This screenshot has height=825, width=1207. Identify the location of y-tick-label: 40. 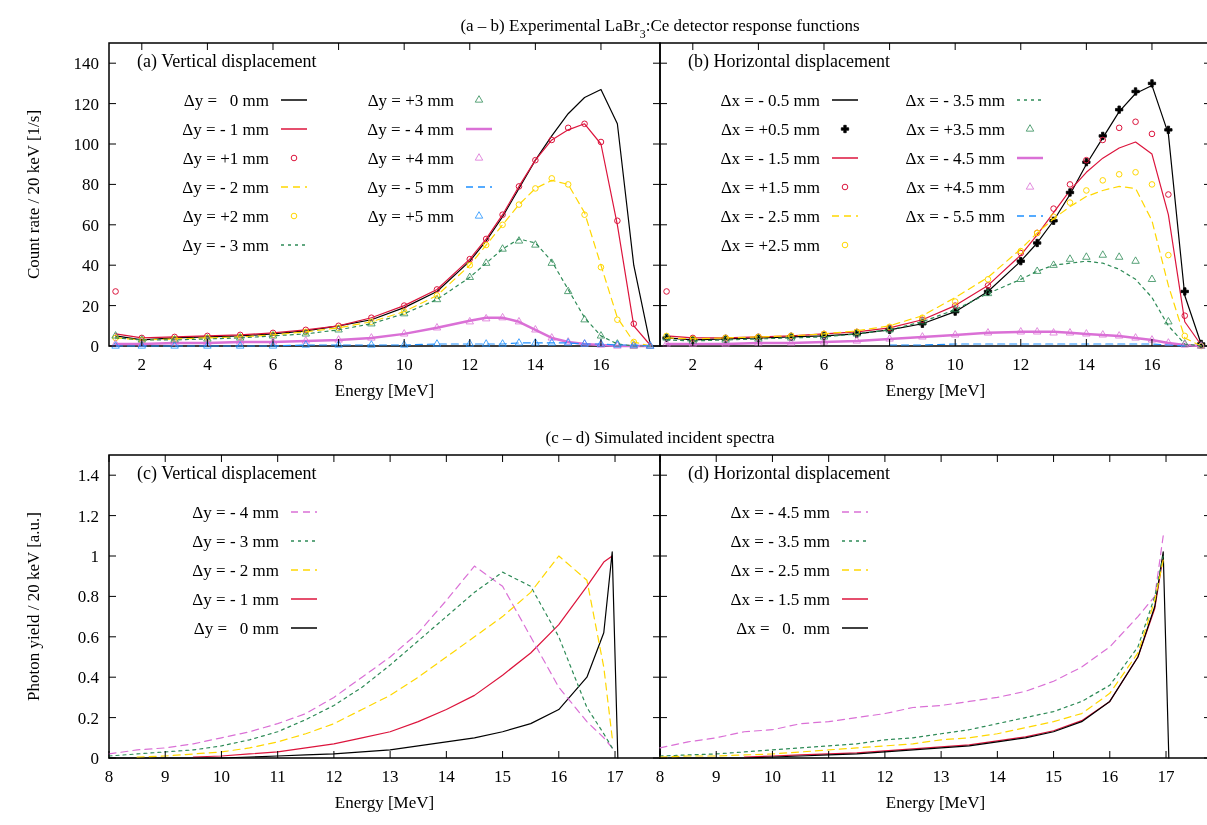
(90, 266).